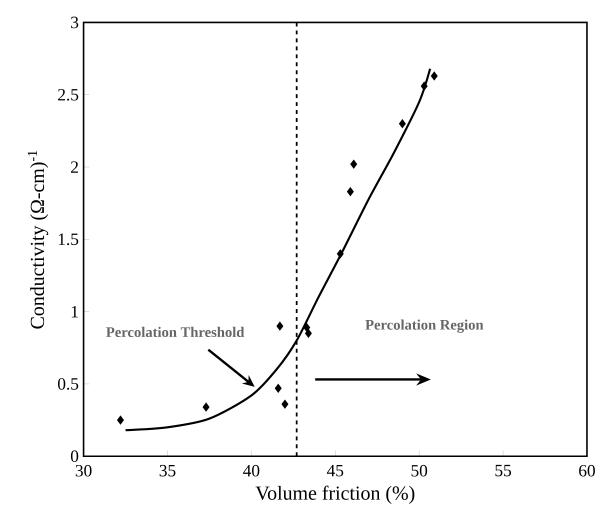 This screenshot has width=600, height=512. Describe the element at coordinates (175, 331) in the screenshot. I see `annotation: Percolation Threshold` at that location.